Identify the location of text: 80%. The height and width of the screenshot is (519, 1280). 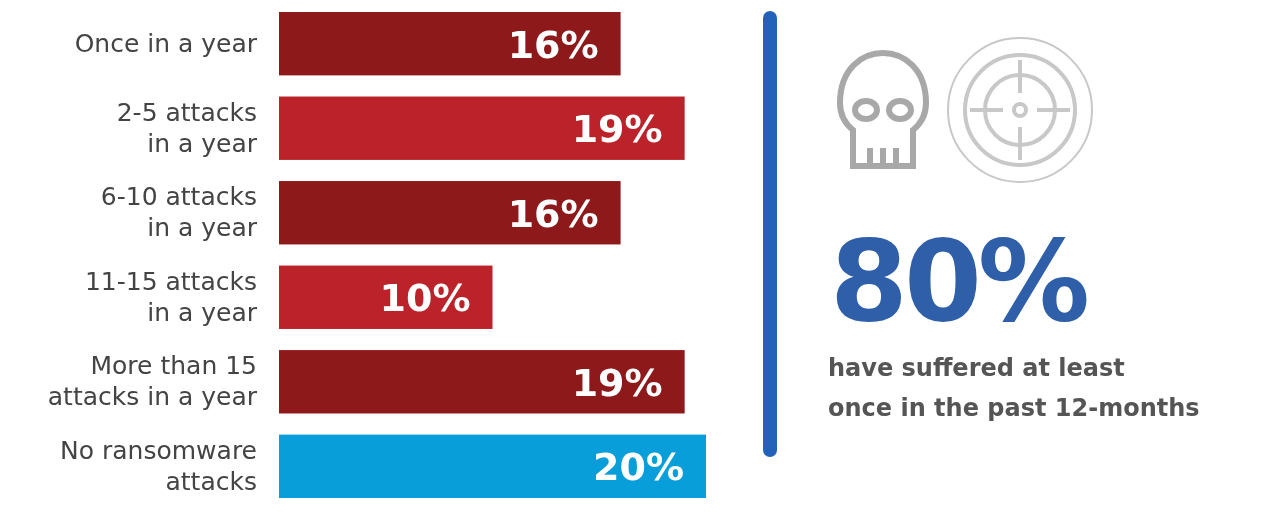
(958, 281).